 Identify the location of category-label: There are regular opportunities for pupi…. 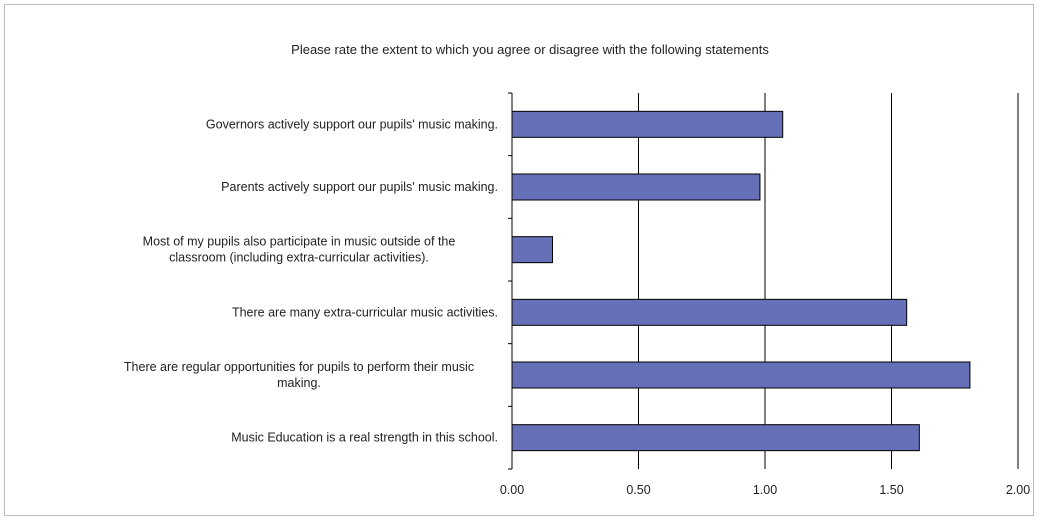
(299, 367).